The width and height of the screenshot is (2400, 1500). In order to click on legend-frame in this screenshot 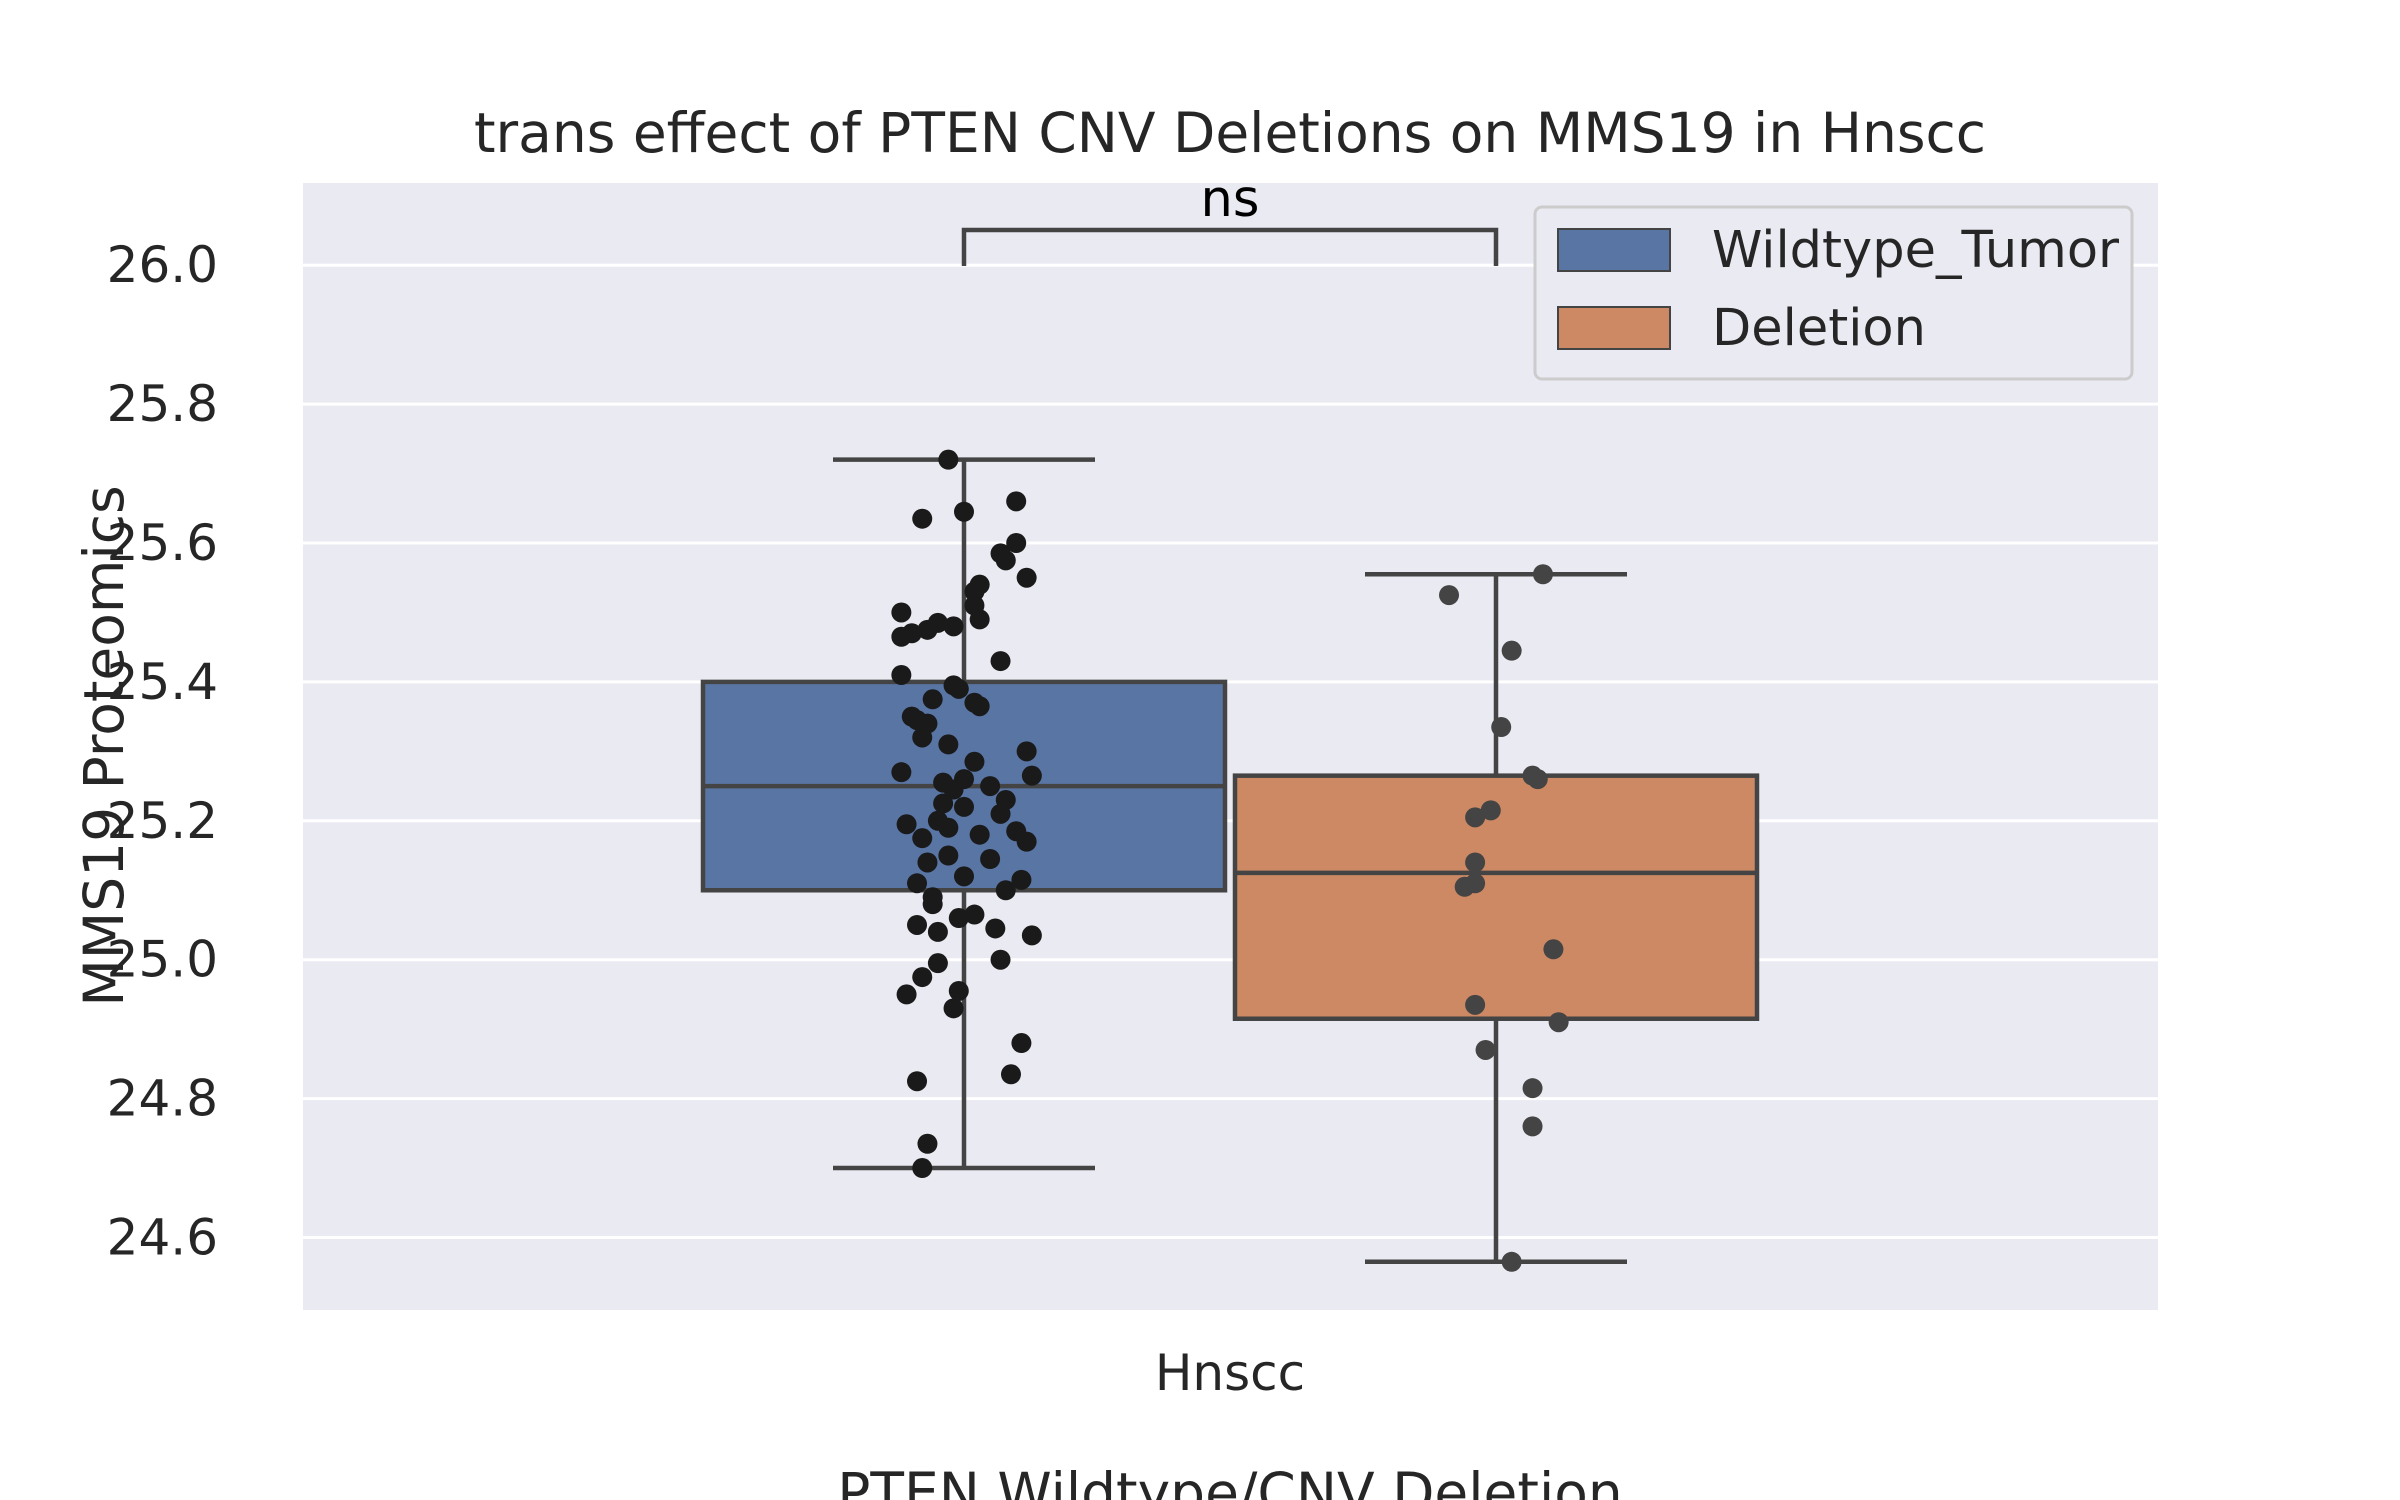, I will do `click(1833, 293)`.